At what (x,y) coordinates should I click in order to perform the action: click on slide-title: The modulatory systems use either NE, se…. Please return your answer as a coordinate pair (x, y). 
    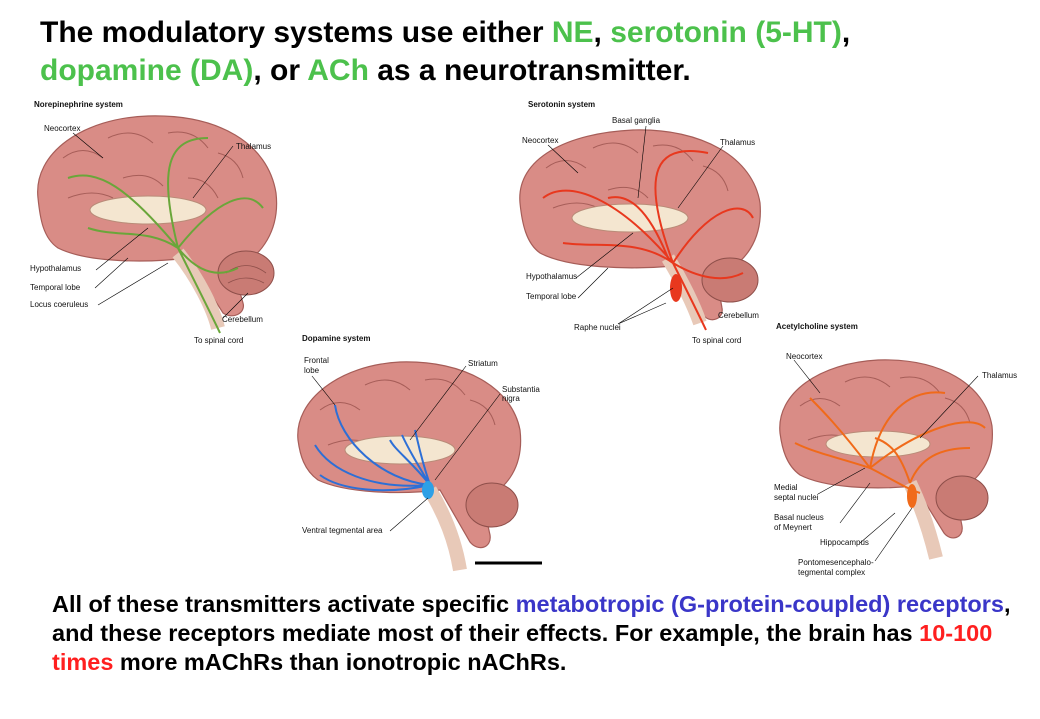
    Looking at the image, I should click on (445, 51).